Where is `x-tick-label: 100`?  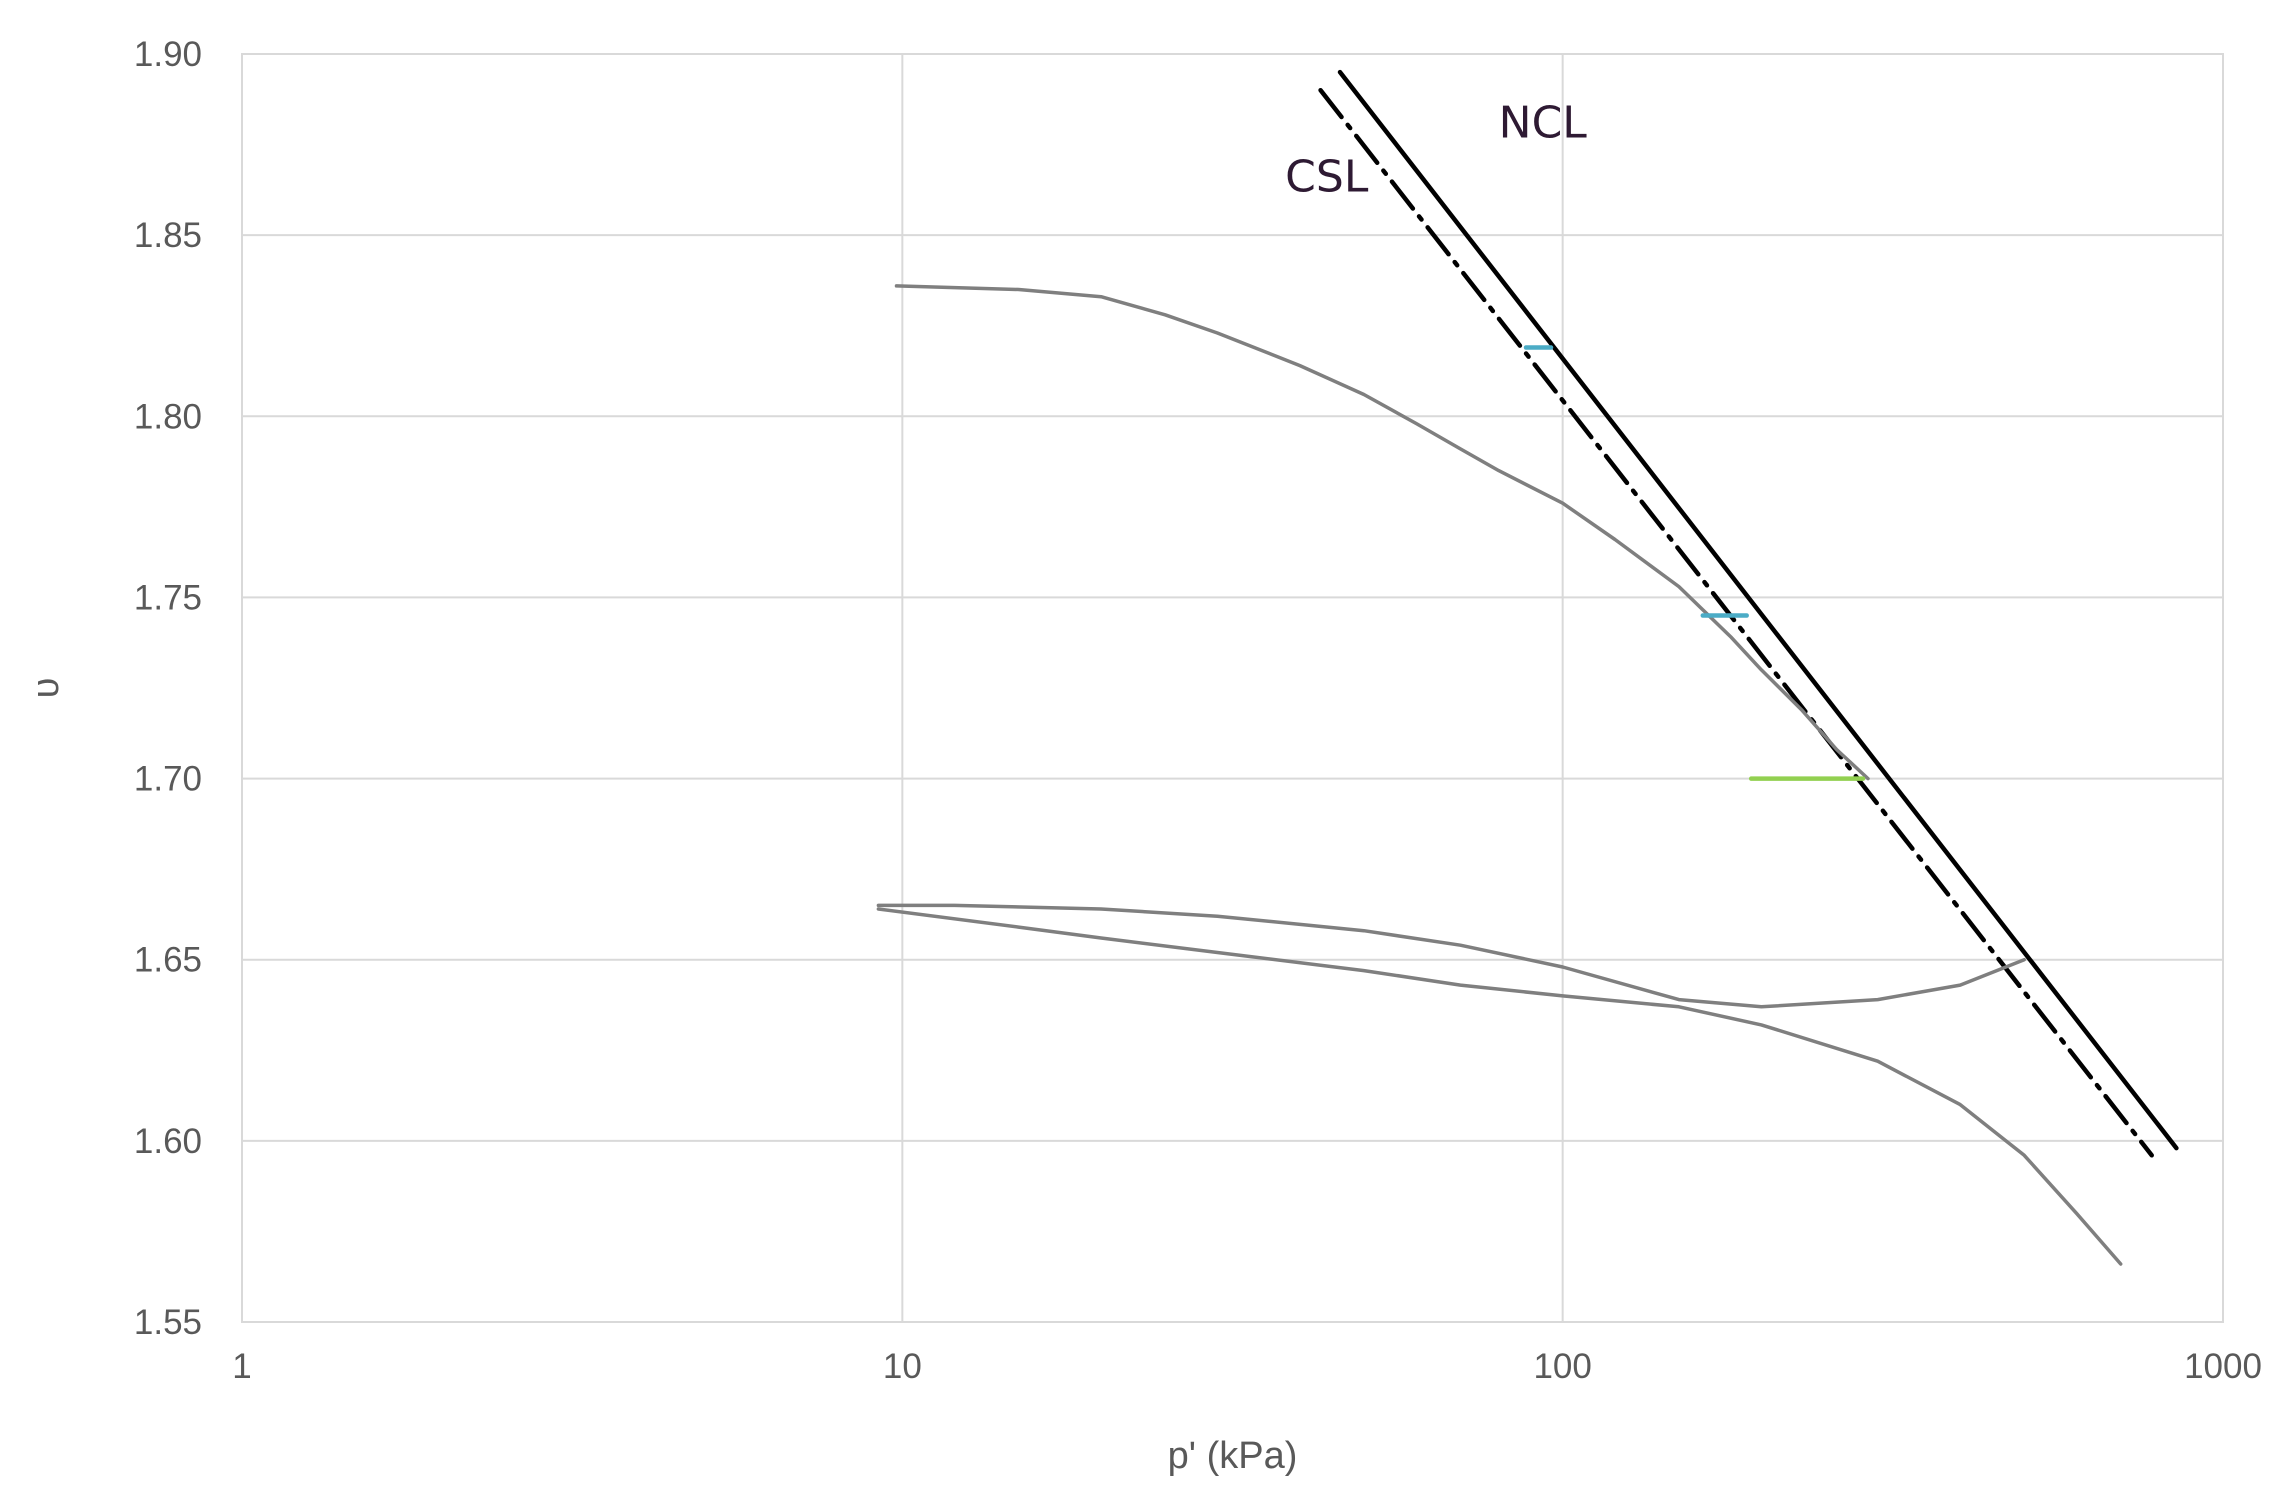 x-tick-label: 100 is located at coordinates (1562, 1366).